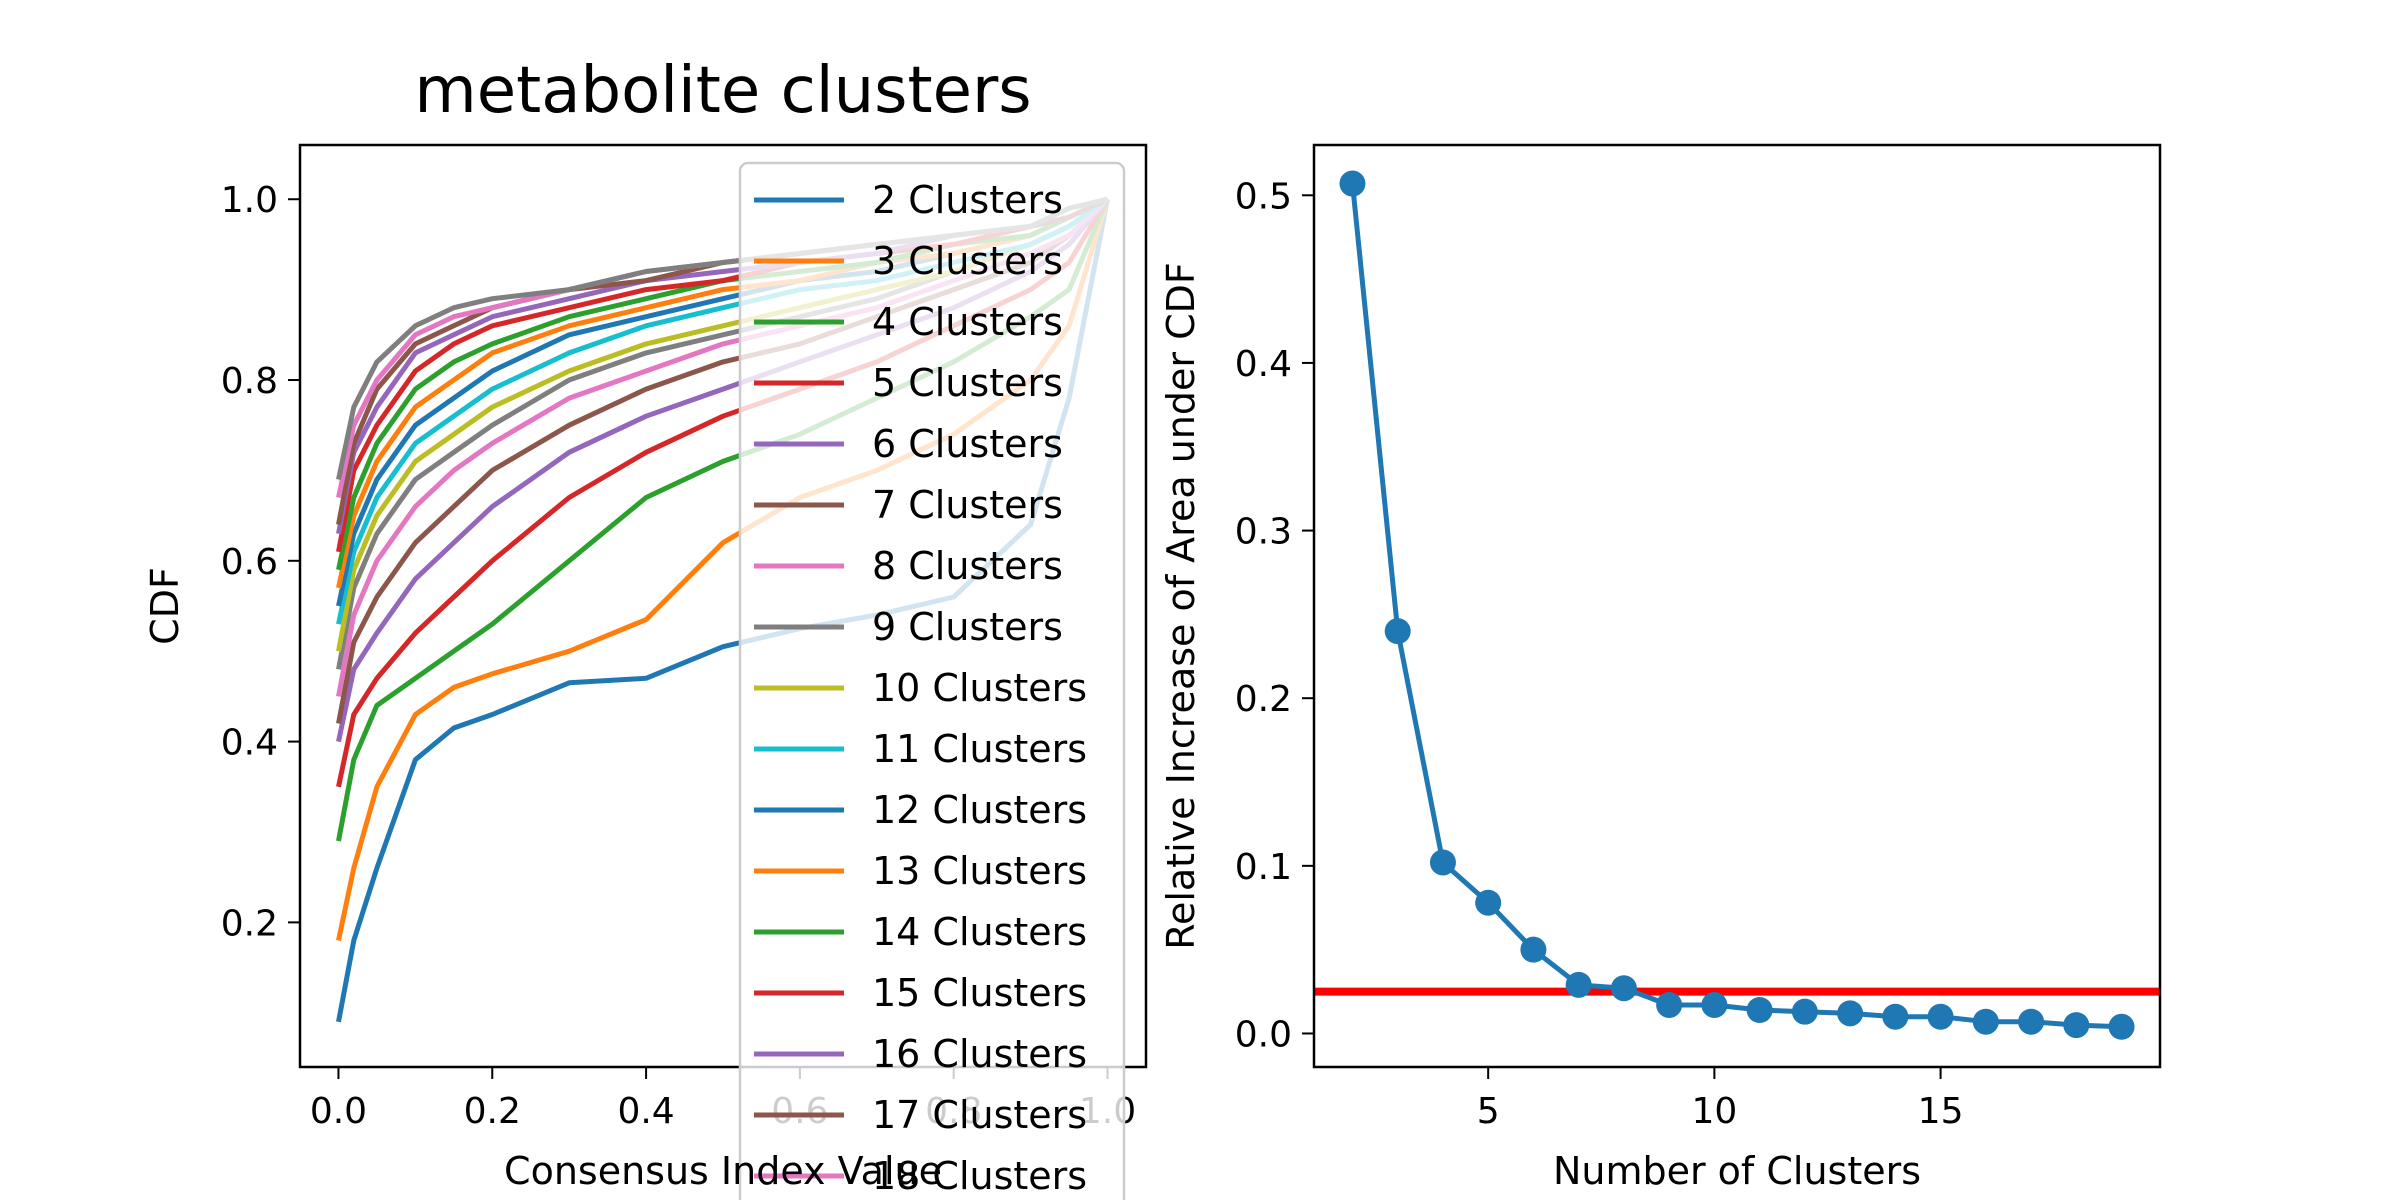 The height and width of the screenshot is (1200, 2400). Describe the element at coordinates (1263, 196) in the screenshot. I see `y-tick-label: 0.5` at that location.